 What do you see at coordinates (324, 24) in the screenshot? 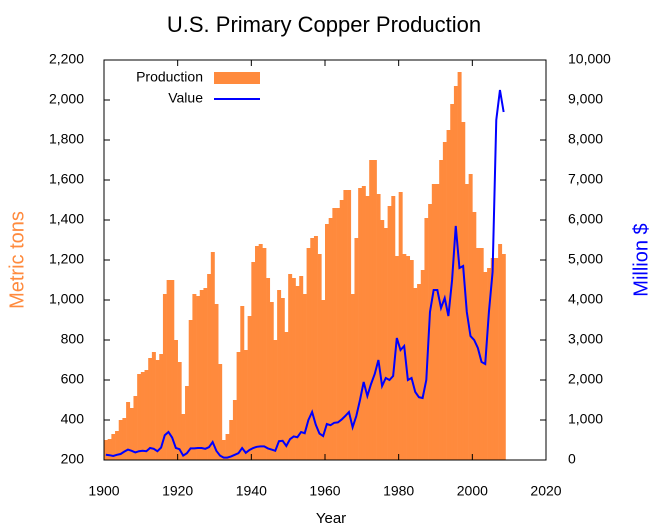
I see `chart-title: U.S. Primary Copper Production` at bounding box center [324, 24].